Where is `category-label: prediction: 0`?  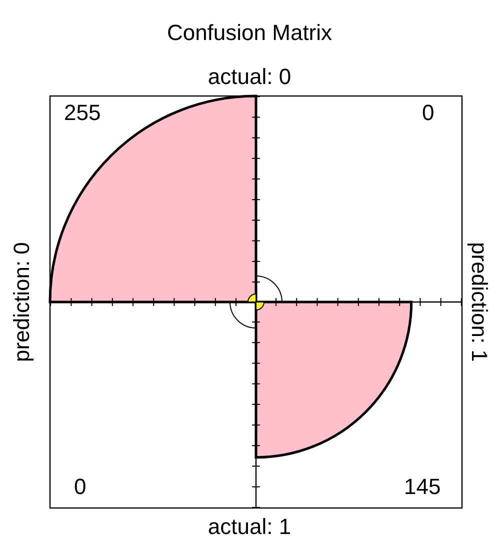
category-label: prediction: 0 is located at coordinates (22, 302).